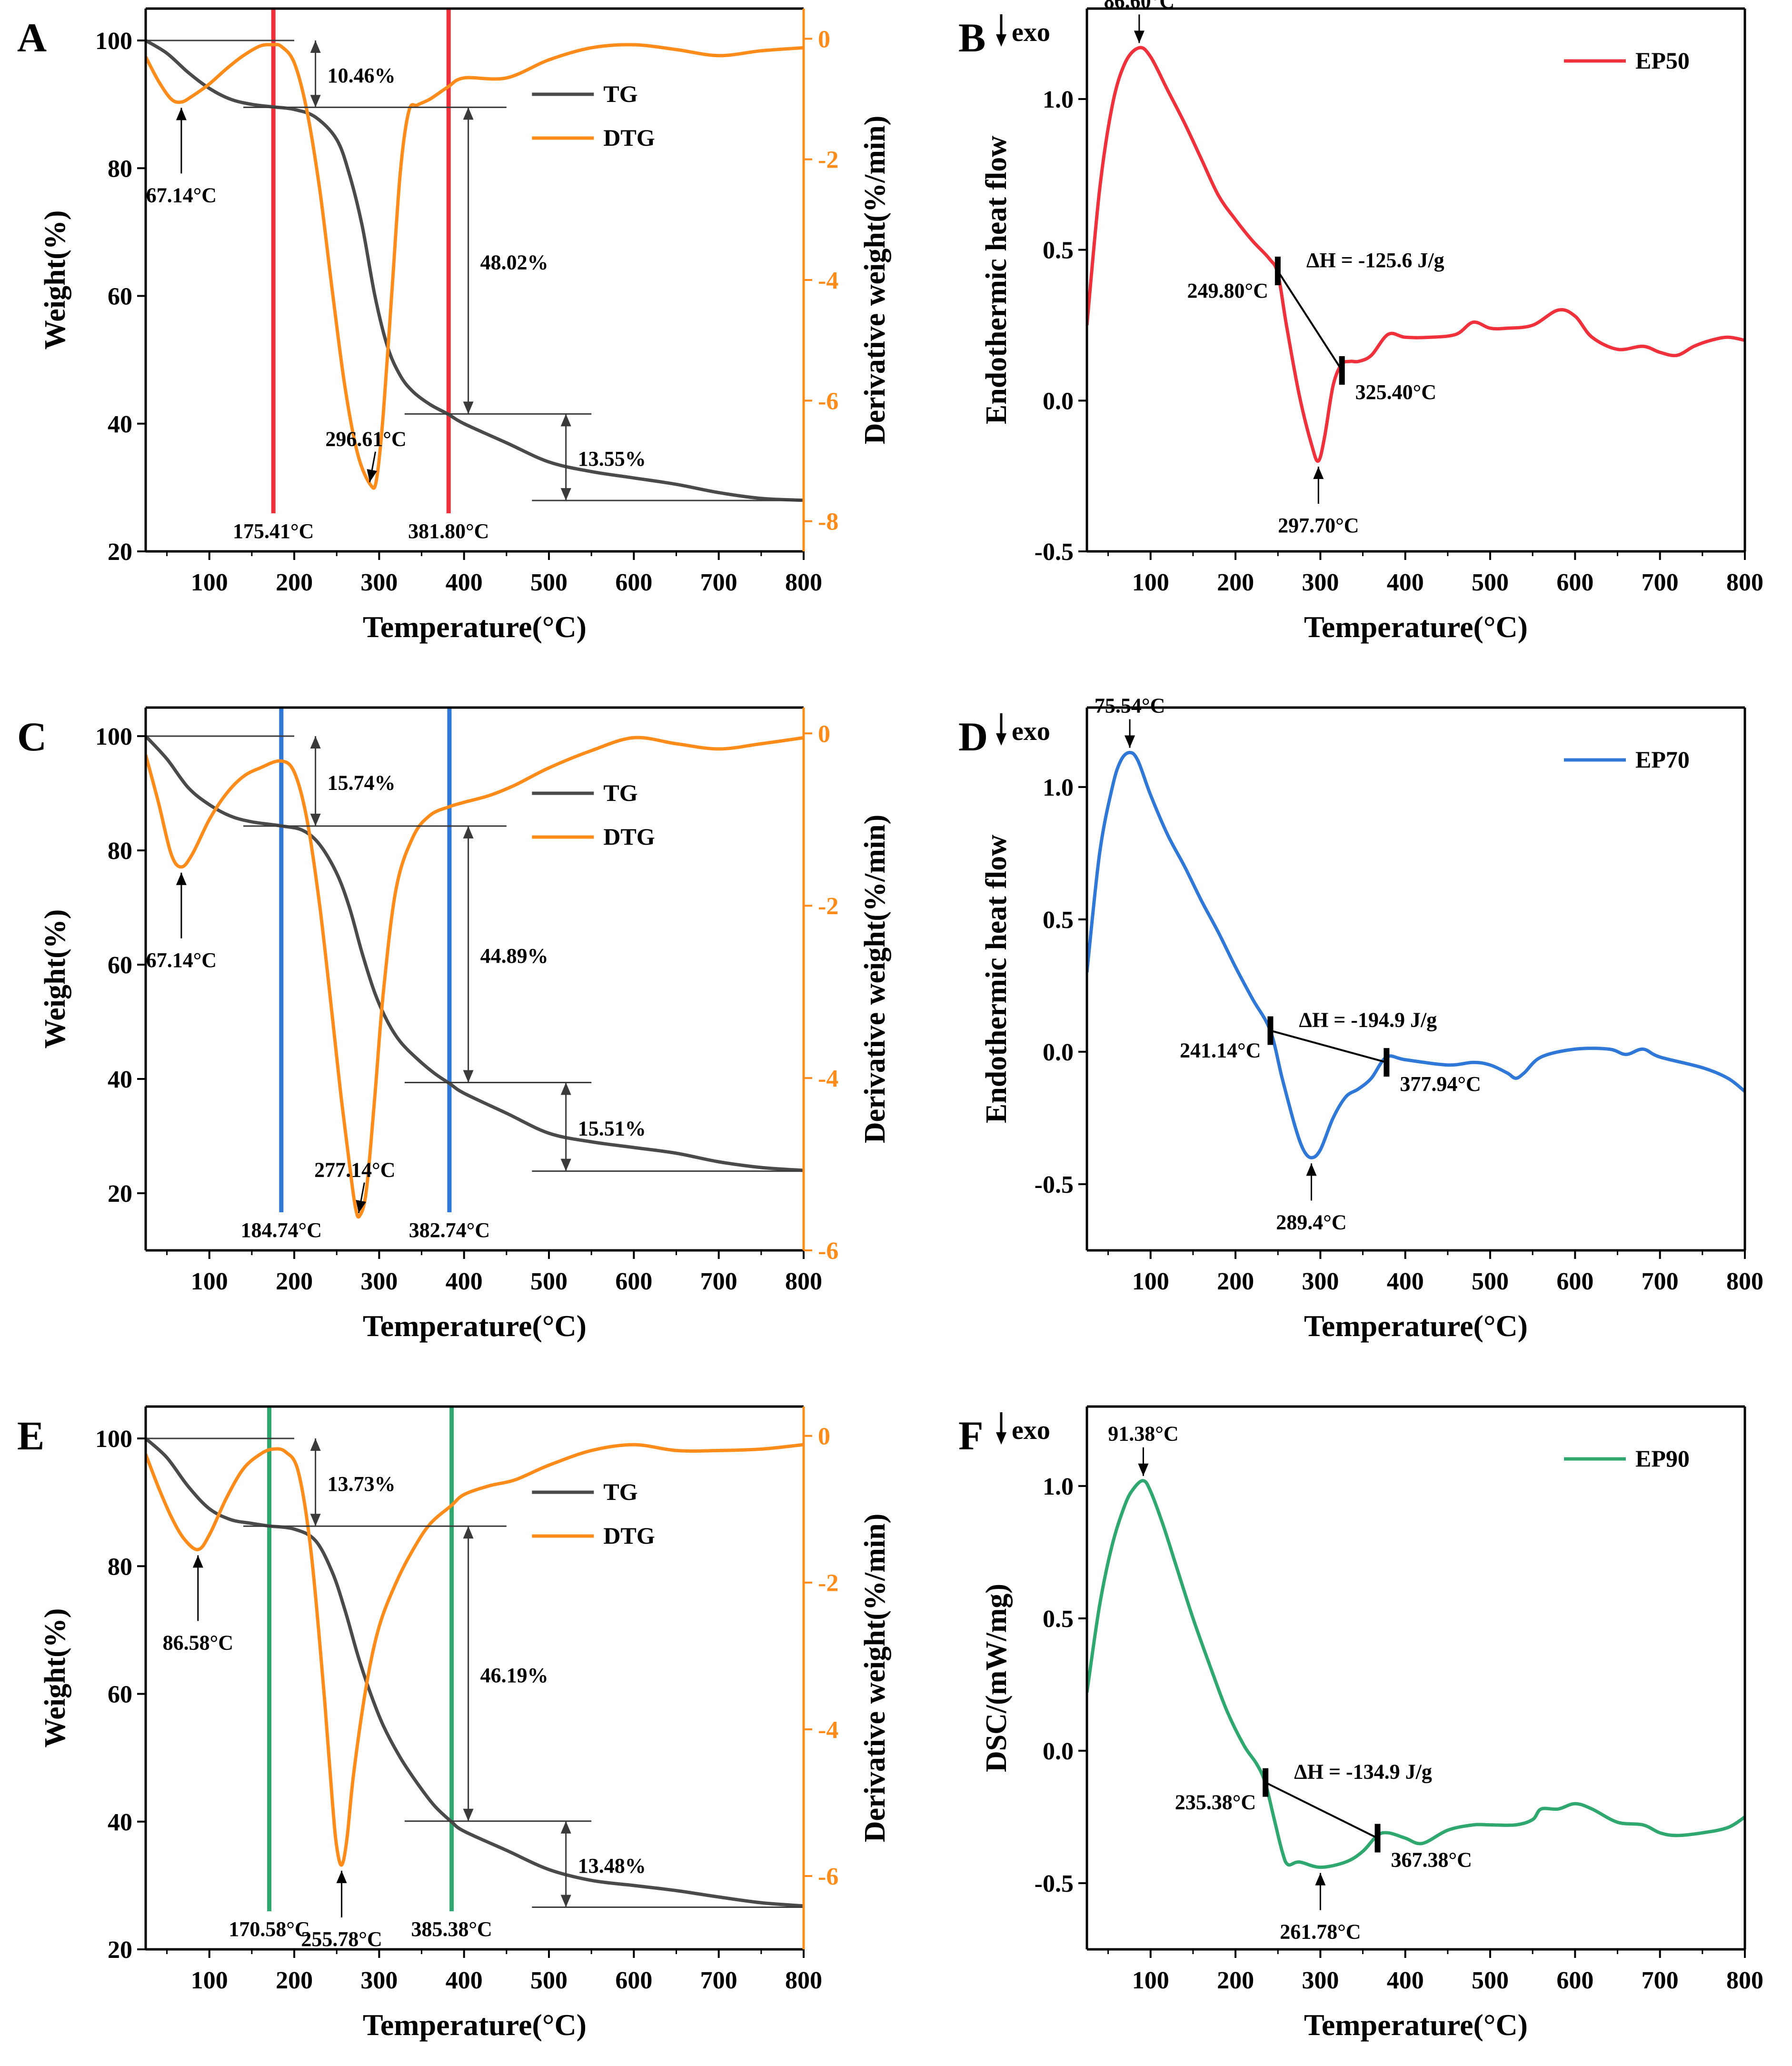 The image size is (1792, 2066). I want to click on loss-1-label: 10.46%, so click(362, 75).